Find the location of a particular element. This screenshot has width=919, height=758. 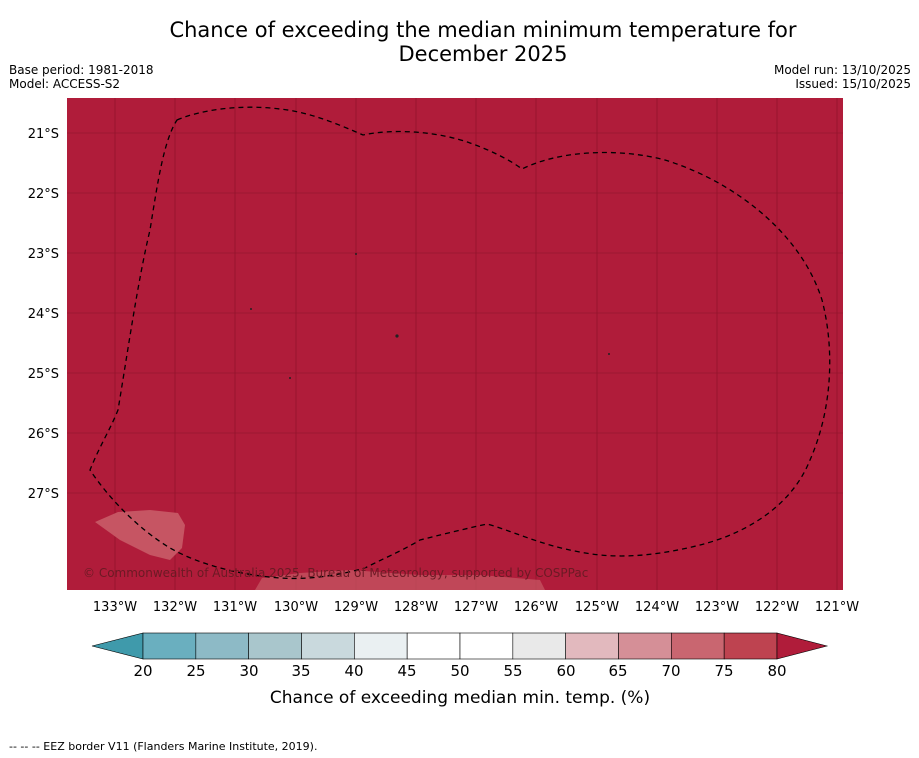

colorbar-tick: 60 is located at coordinates (565, 671).